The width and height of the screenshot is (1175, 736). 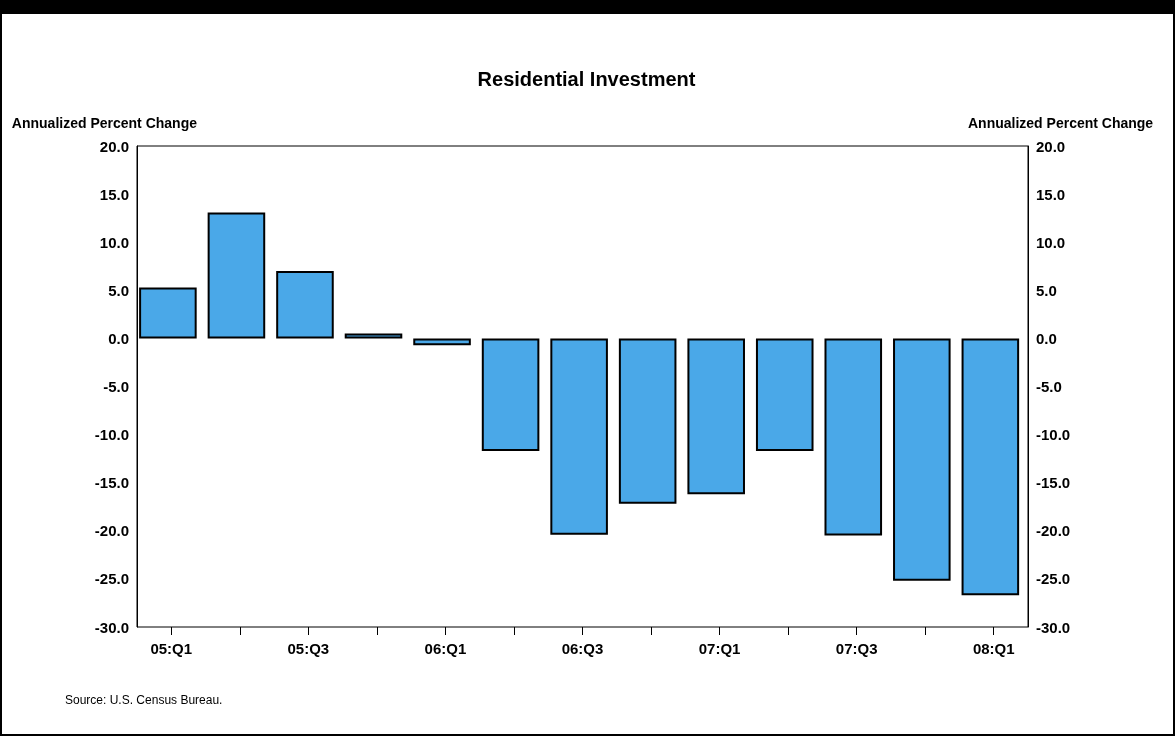 I want to click on x-tick-label: 07:Q1, so click(x=719, y=648).